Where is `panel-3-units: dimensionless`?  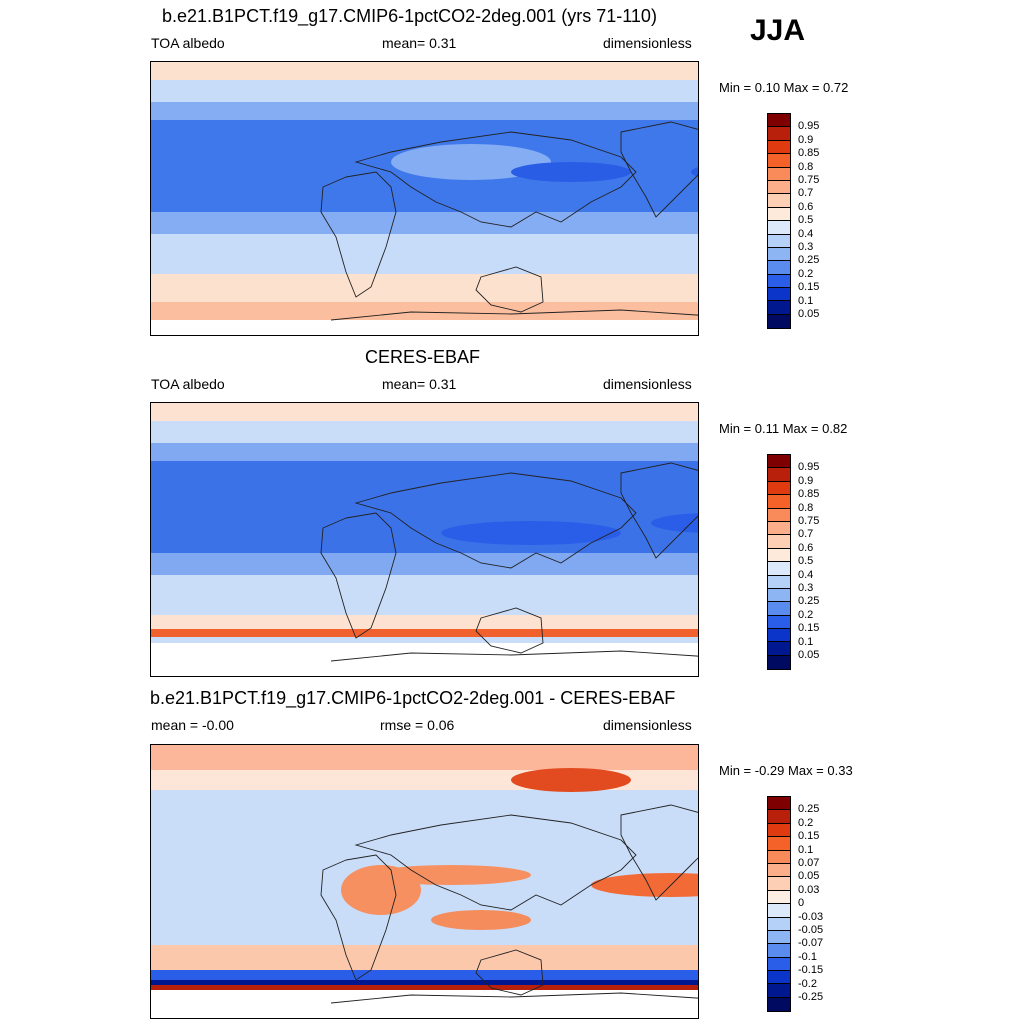 panel-3-units: dimensionless is located at coordinates (647, 725).